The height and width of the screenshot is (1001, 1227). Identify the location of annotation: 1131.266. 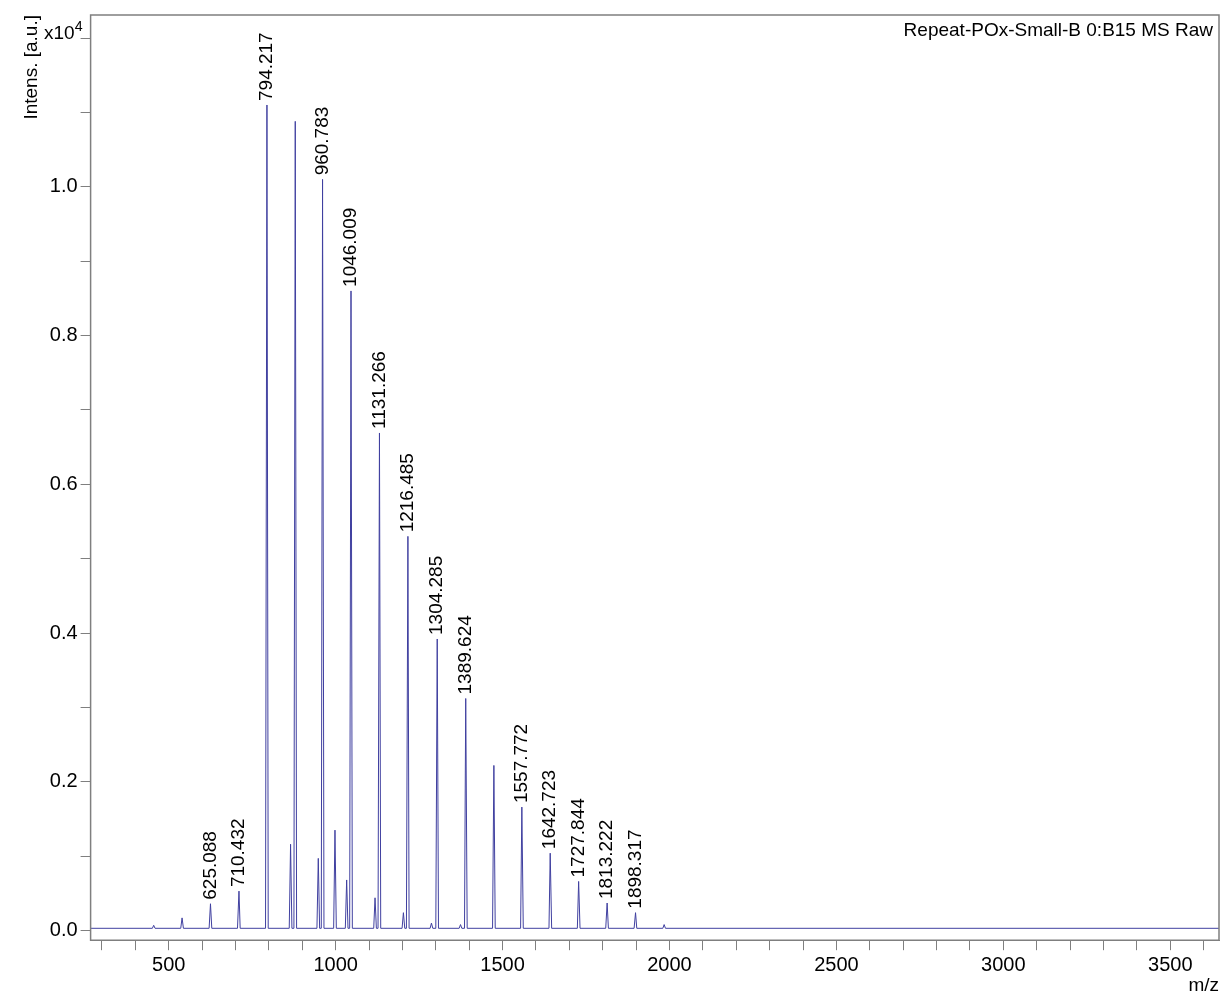
(378, 390).